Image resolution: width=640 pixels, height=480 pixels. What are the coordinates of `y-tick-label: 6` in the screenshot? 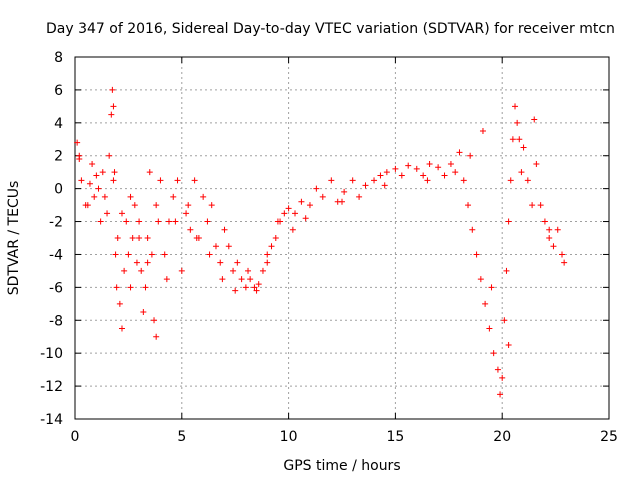 It's located at (58, 91).